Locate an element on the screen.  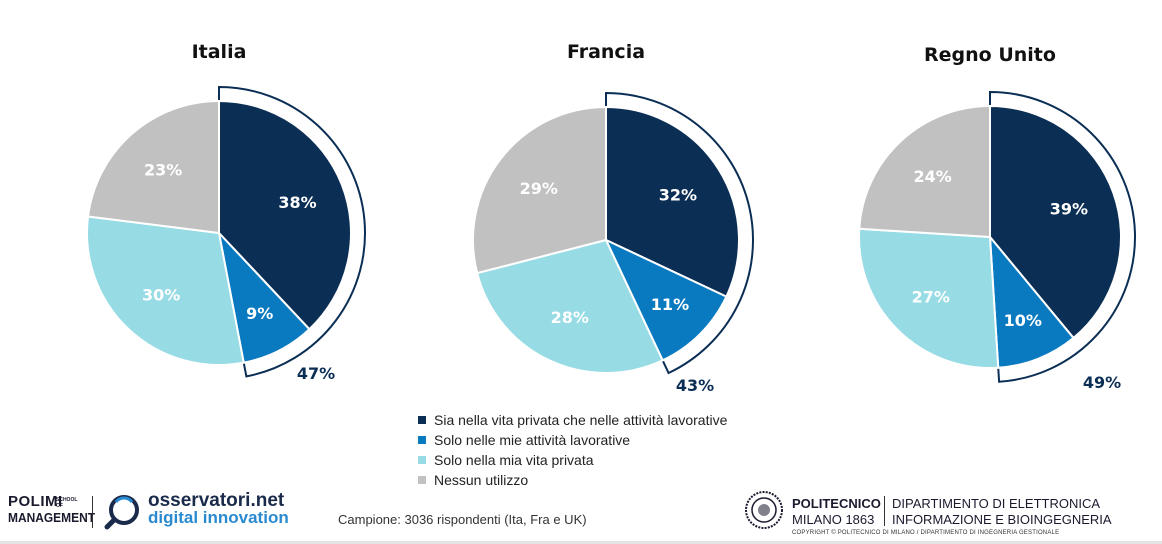
legend-swatch-private-only is located at coordinates (422, 460).